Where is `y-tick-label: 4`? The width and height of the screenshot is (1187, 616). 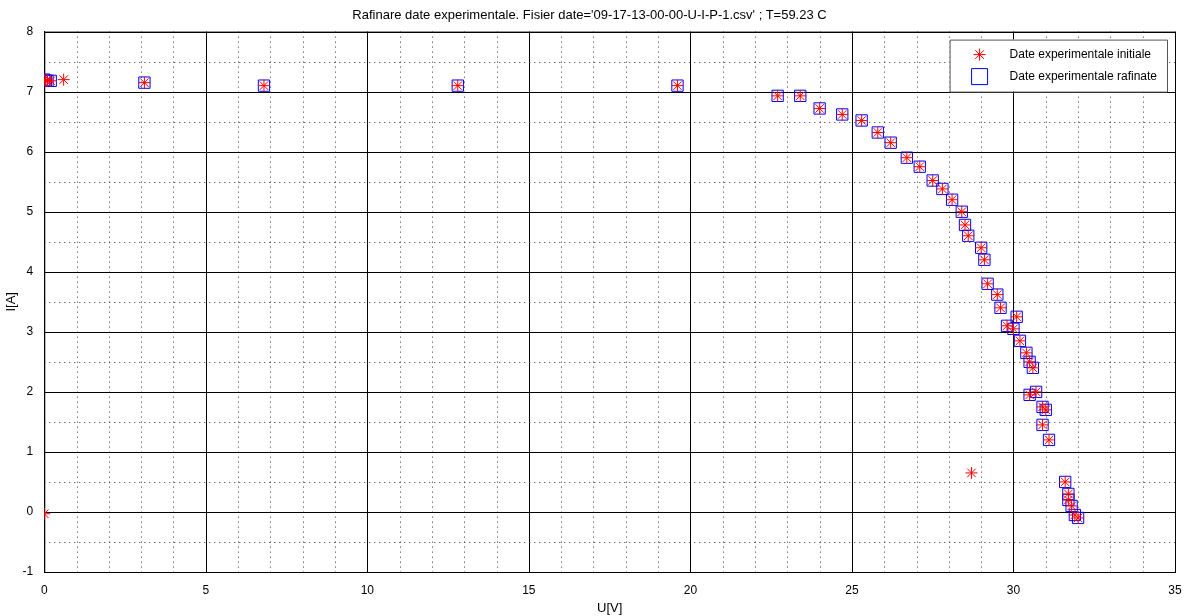 y-tick-label: 4 is located at coordinates (30, 271).